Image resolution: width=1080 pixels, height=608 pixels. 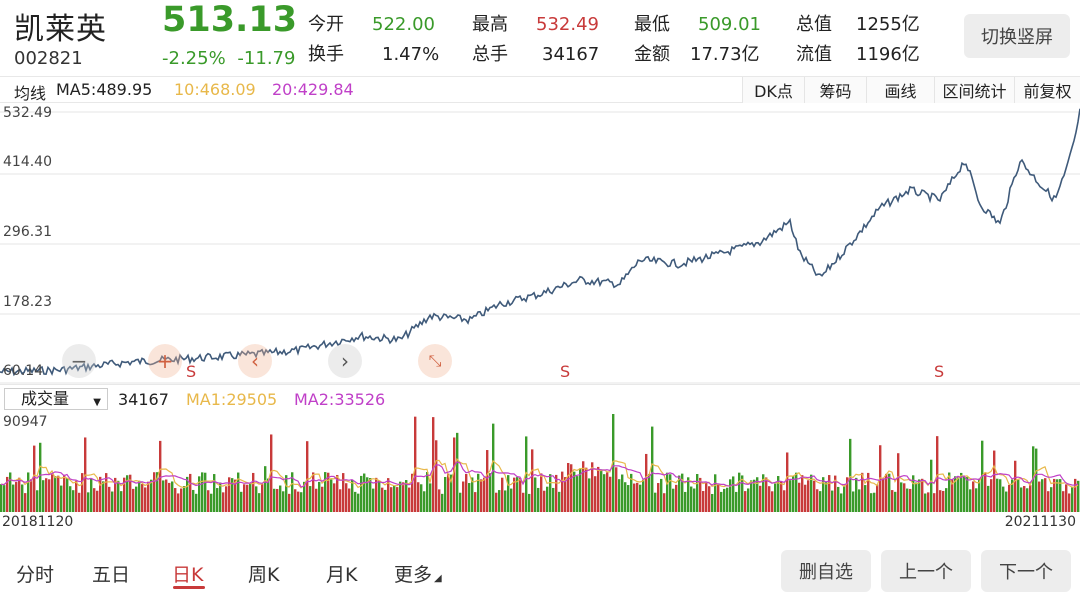 I want to click on ma10-value: 10:468.09, so click(x=215, y=89).